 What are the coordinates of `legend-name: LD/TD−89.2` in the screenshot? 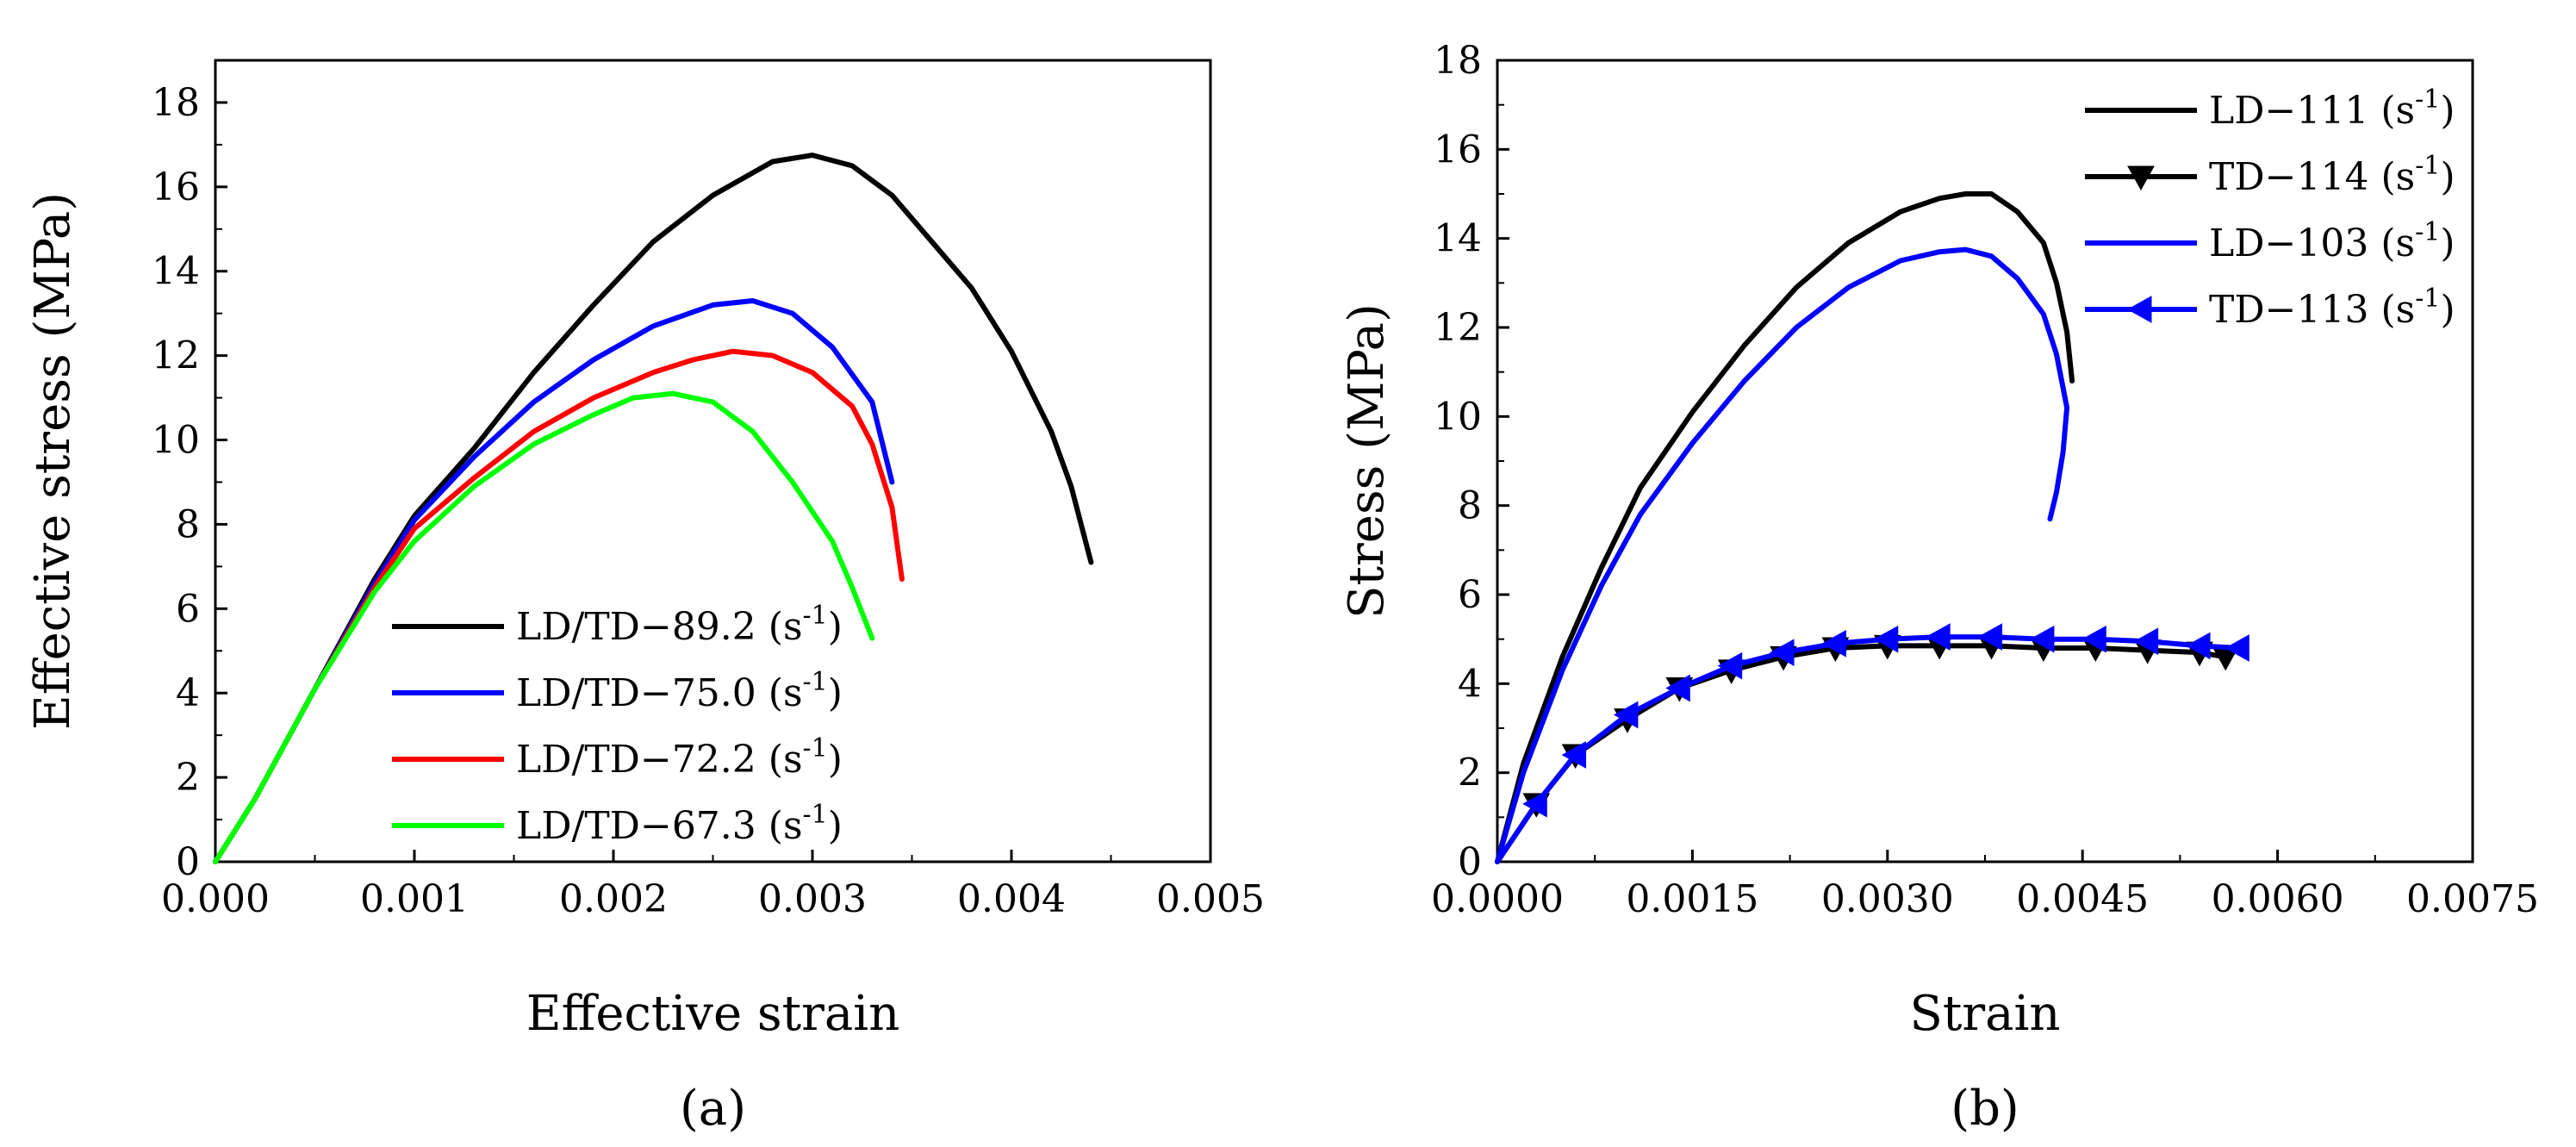 It's located at (636, 627).